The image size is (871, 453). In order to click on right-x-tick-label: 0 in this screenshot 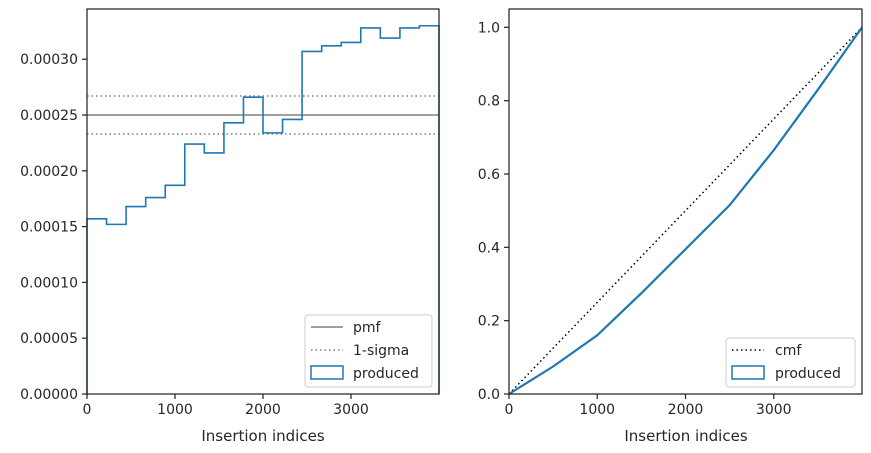, I will do `click(509, 410)`.